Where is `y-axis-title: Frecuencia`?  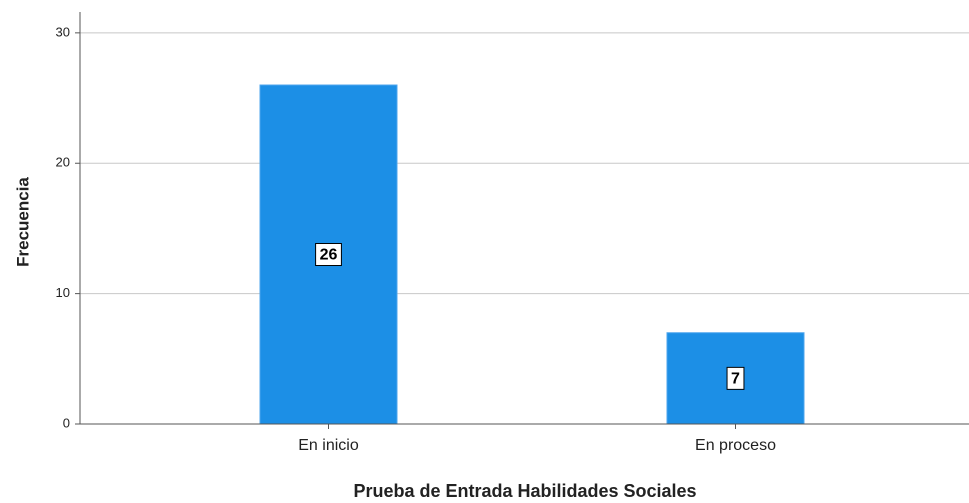
y-axis-title: Frecuencia is located at coordinates (22, 222).